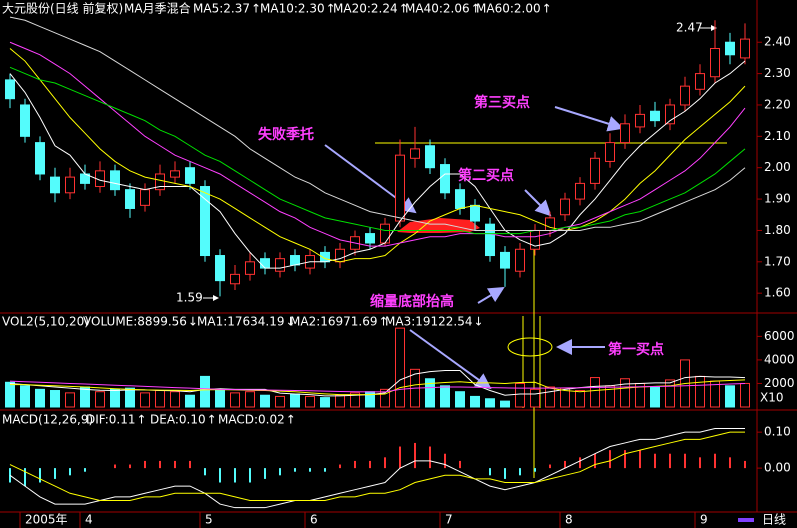 This screenshot has width=797, height=528. I want to click on legend-label: MA3:19122.54, so click(429, 322).